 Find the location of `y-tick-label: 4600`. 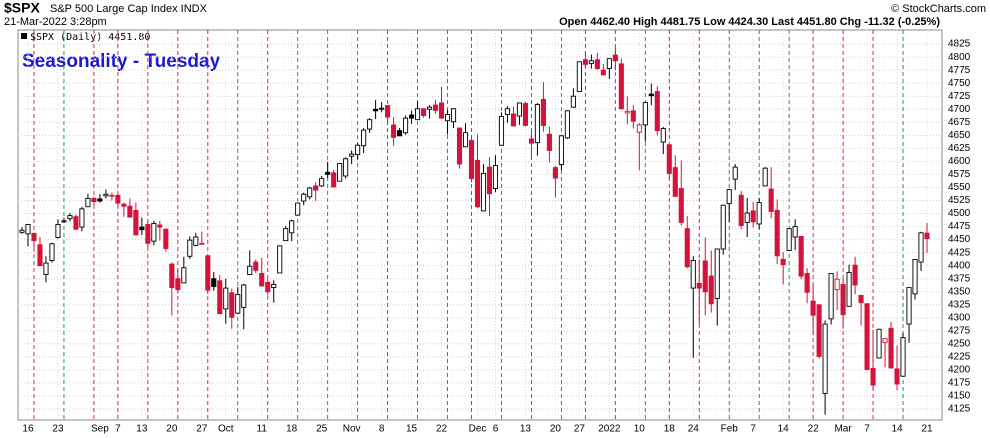

y-tick-label: 4600 is located at coordinates (959, 161).